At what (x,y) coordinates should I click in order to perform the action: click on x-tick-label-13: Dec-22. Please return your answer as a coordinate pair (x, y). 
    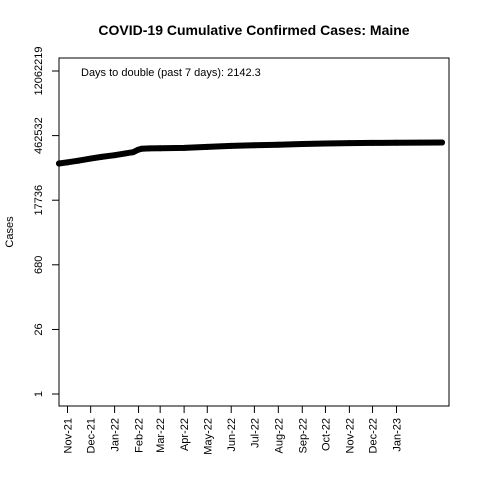
    Looking at the image, I should click on (374, 435).